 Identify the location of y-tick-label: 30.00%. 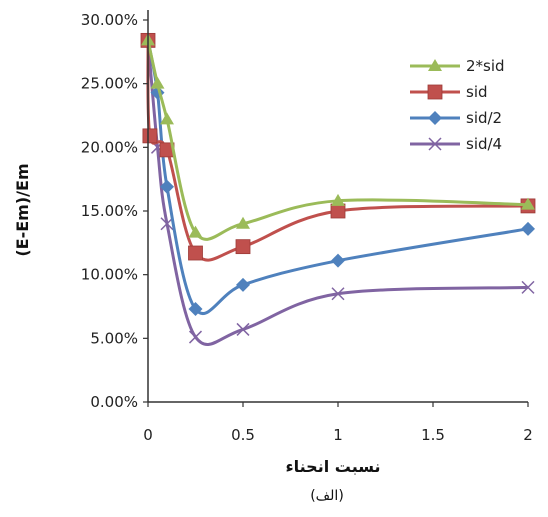
(109, 20).